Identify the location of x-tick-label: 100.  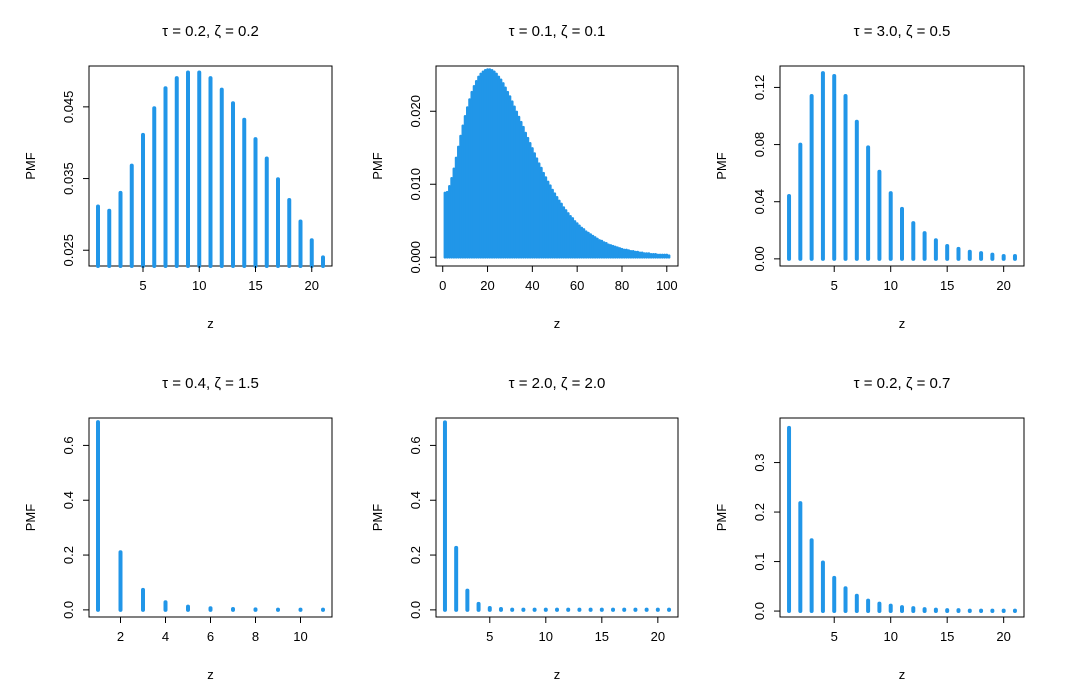
(667, 285).